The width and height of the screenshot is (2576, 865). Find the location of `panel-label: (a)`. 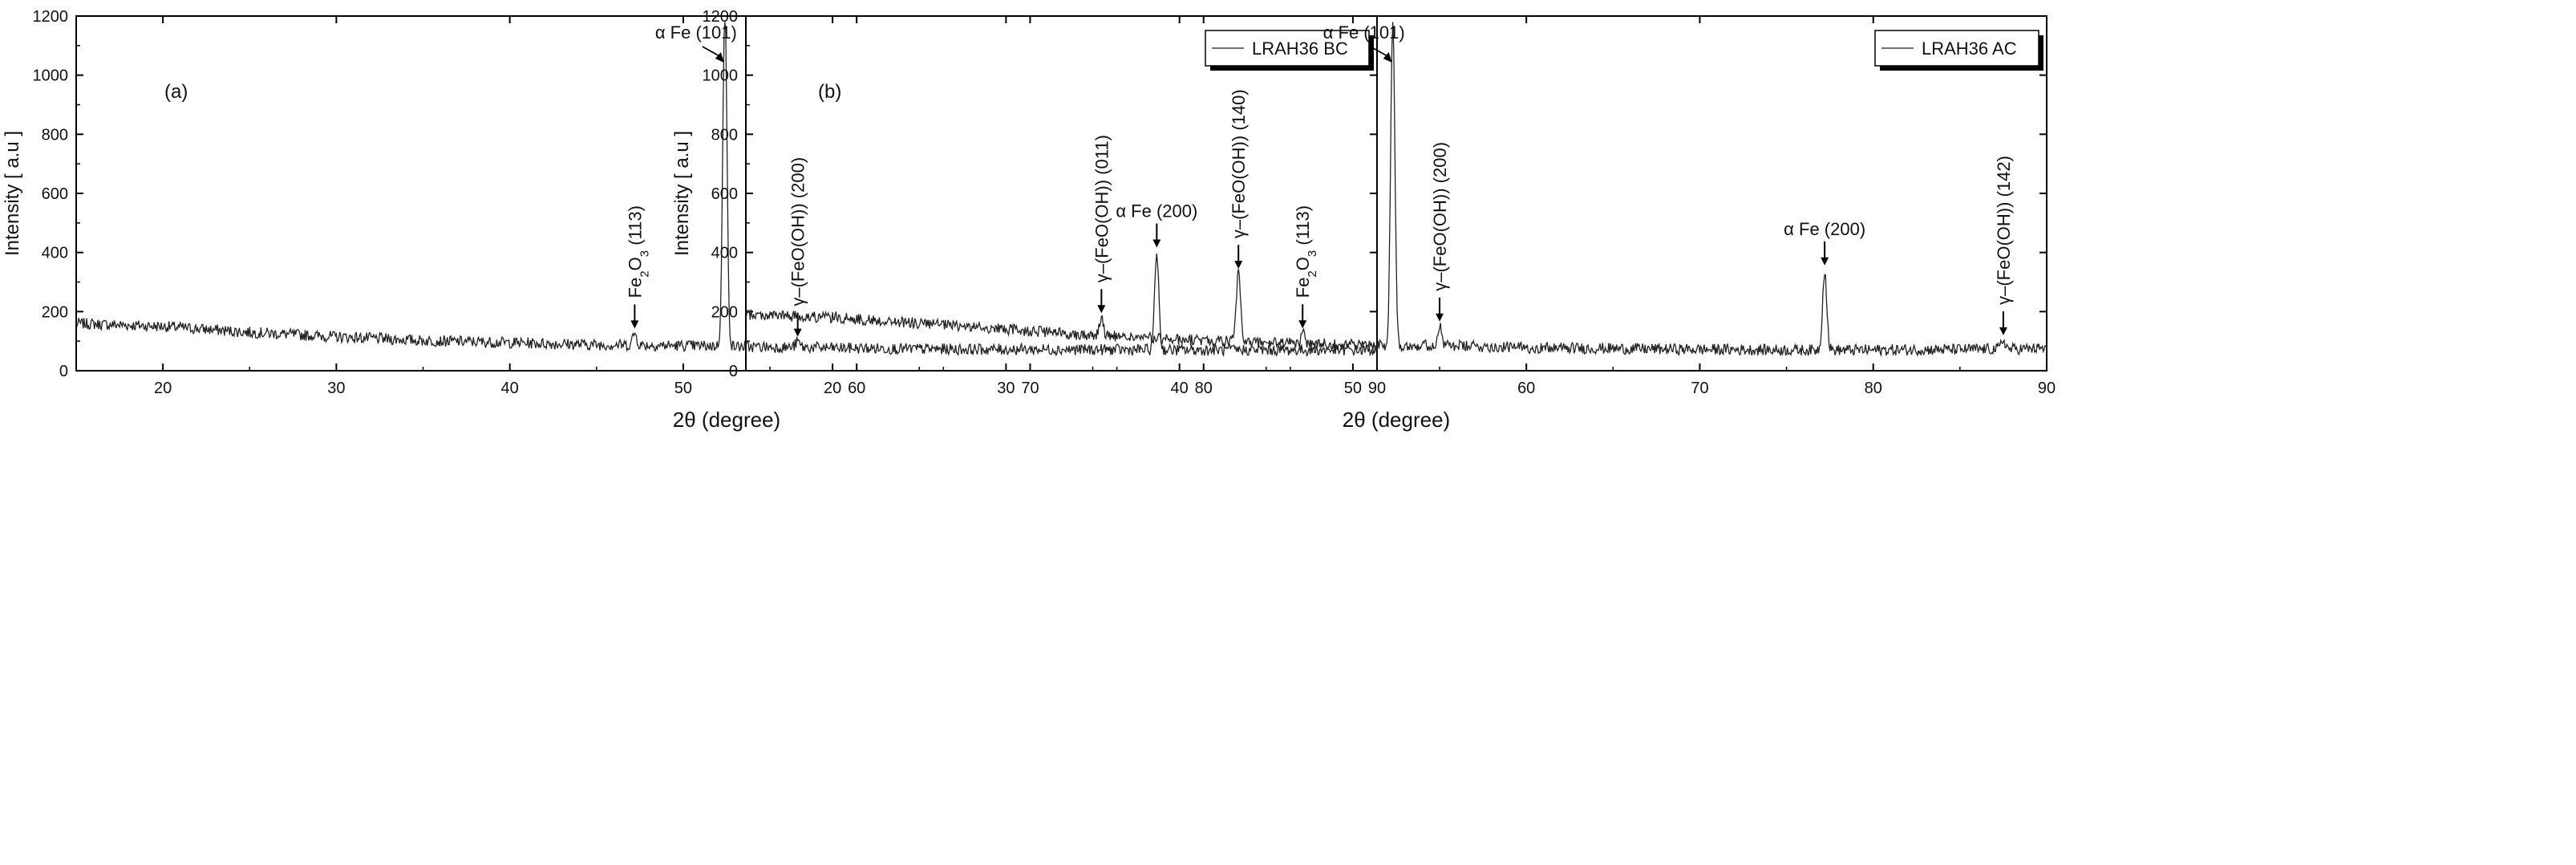

panel-label: (a) is located at coordinates (176, 92).